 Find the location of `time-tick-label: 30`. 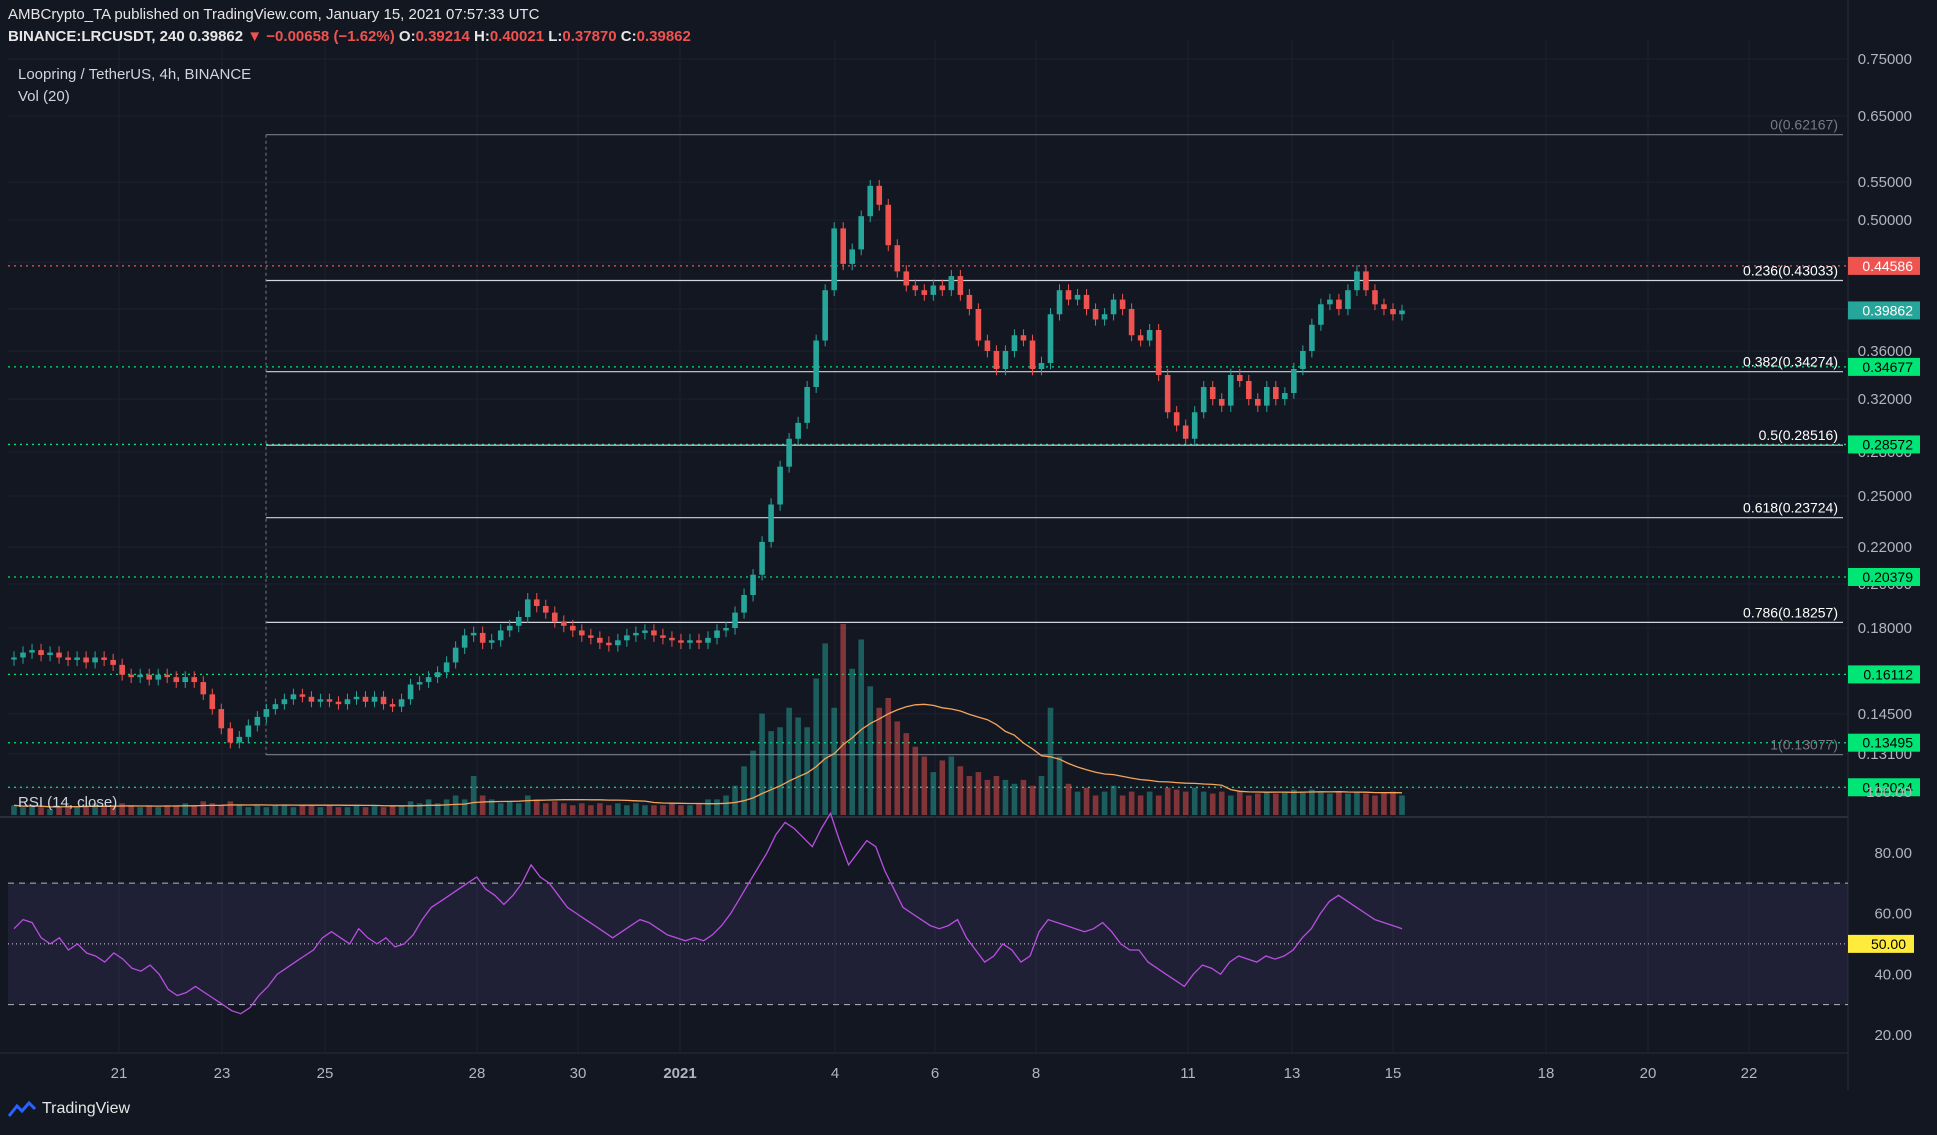

time-tick-label: 30 is located at coordinates (578, 1073).